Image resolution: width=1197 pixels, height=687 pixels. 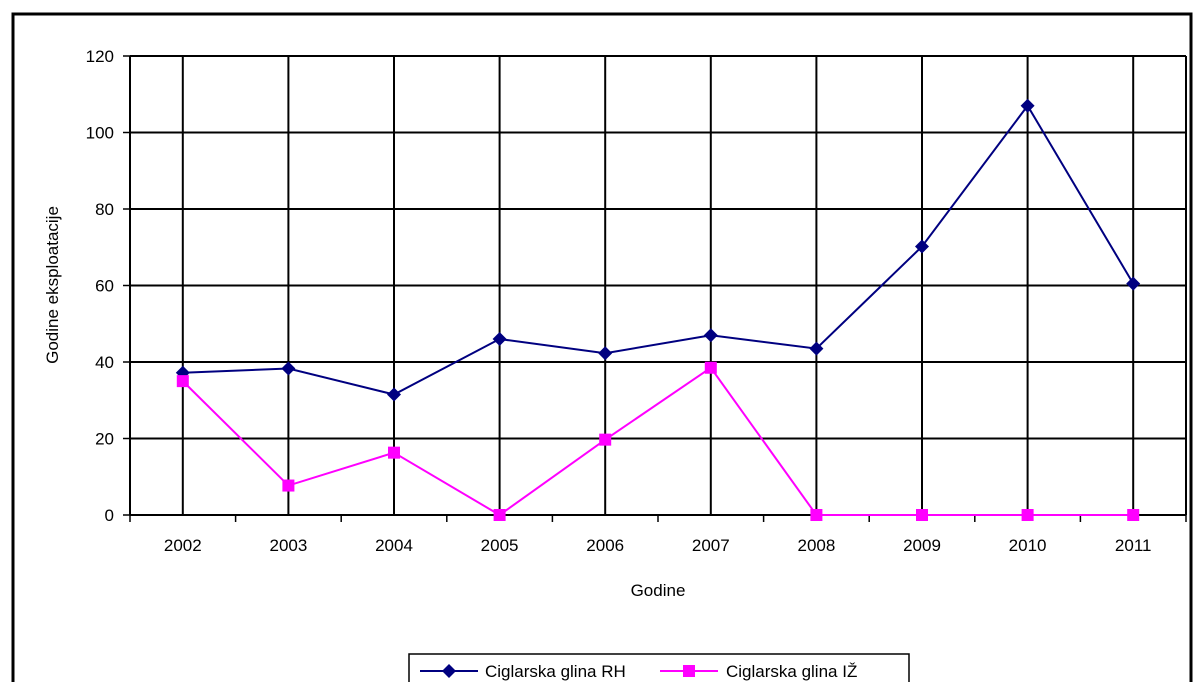 What do you see at coordinates (791, 671) in the screenshot?
I see `legend-label-1: Ciglarska glina IŽ` at bounding box center [791, 671].